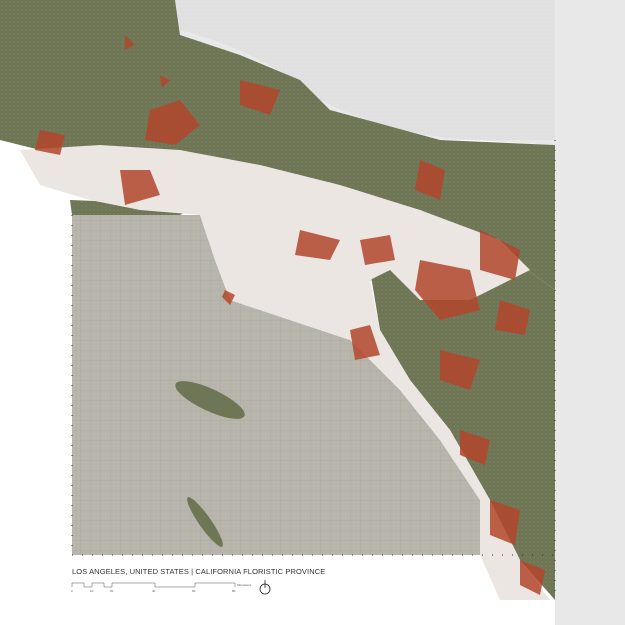  What do you see at coordinates (265, 587) in the screenshot?
I see `north-arrow-icon` at bounding box center [265, 587].